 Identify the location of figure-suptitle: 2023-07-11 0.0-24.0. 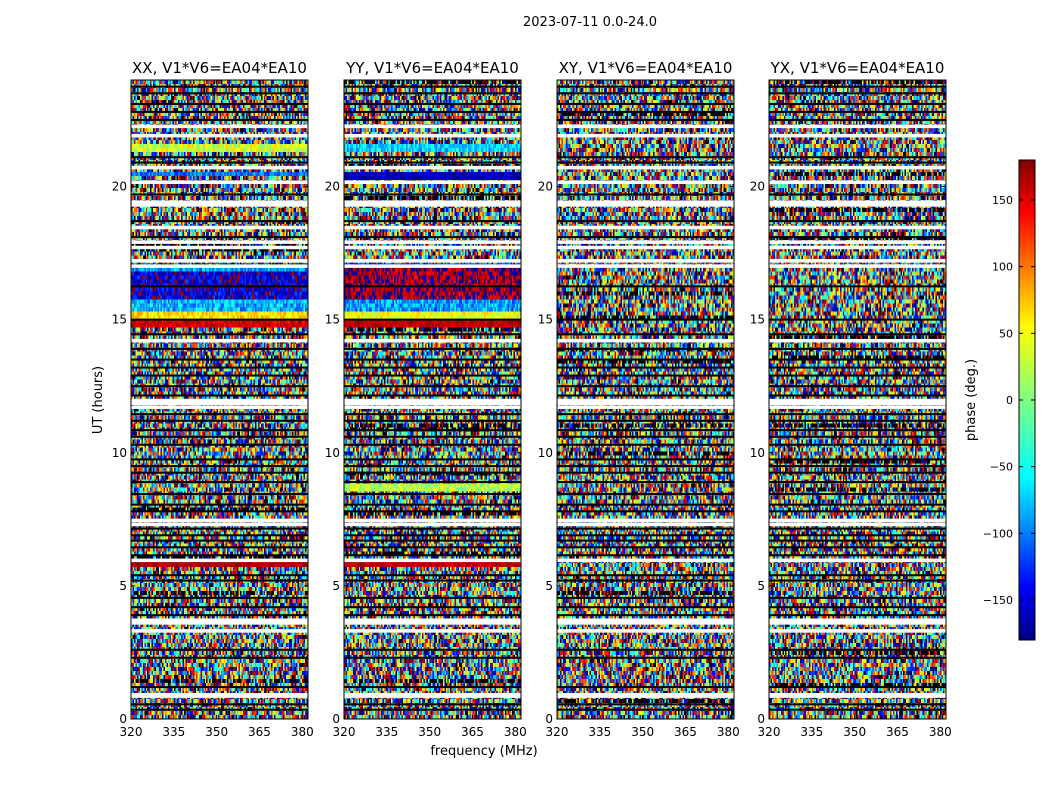
(590, 22).